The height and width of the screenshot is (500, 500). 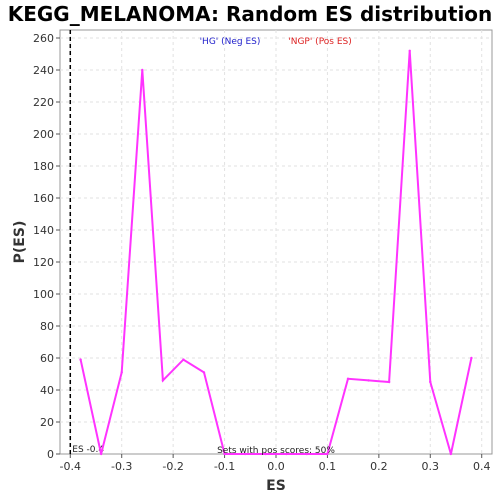 I want to click on y-tick-label: 240, so click(x=43, y=70).